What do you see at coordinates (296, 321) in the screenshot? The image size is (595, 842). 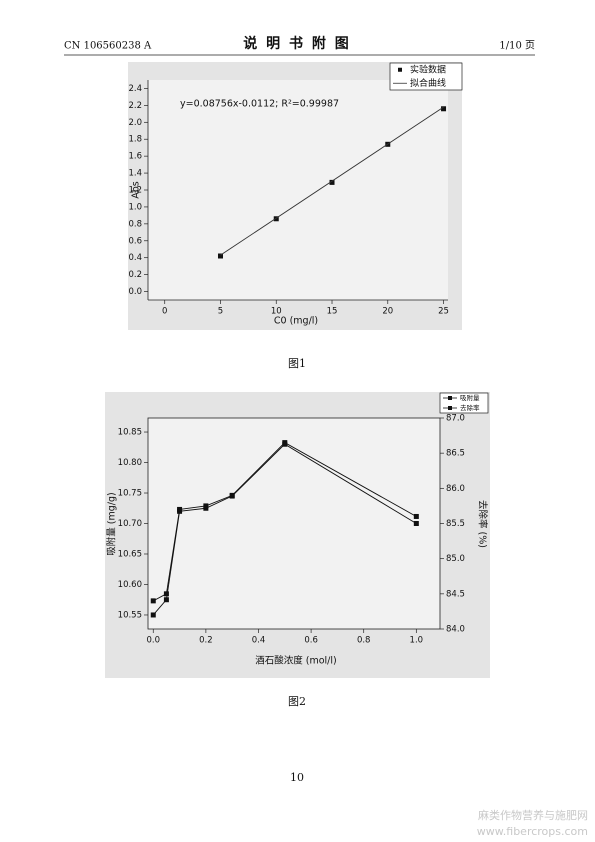 I see `x-axis-label: C0 (mg/l)` at bounding box center [296, 321].